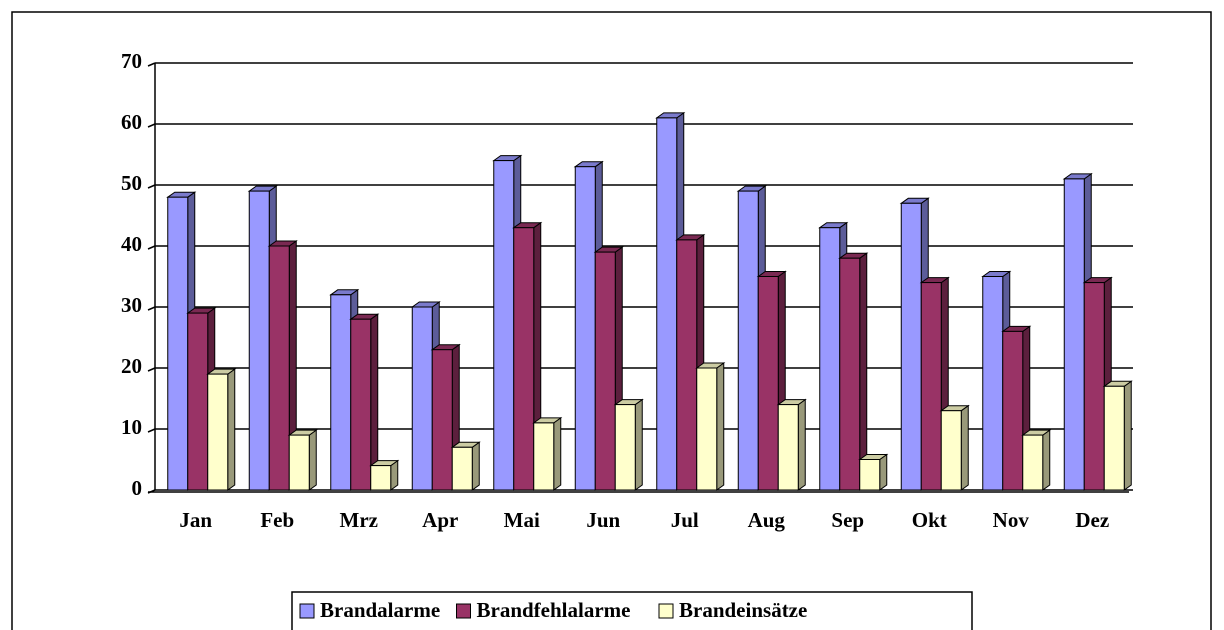 Image resolution: width=1224 pixels, height=630 pixels. What do you see at coordinates (131, 122) in the screenshot?
I see `y-tick-label: 60` at bounding box center [131, 122].